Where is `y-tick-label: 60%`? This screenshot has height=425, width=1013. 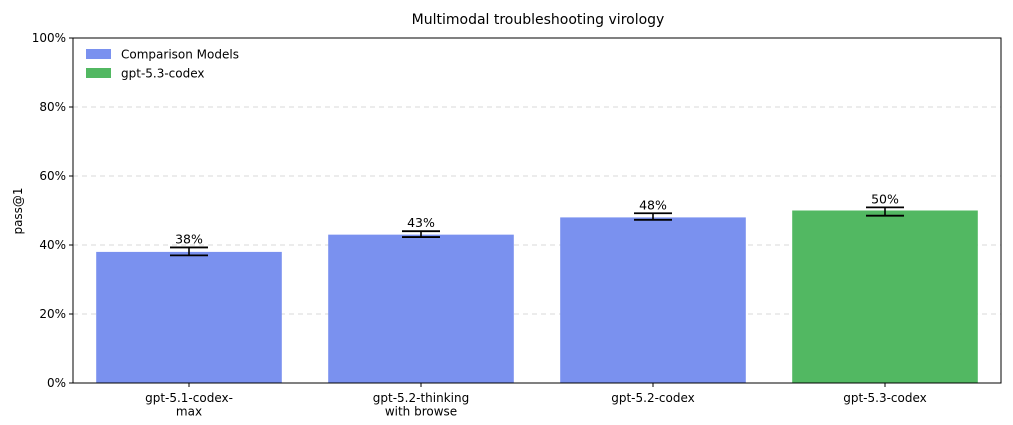
y-tick-label: 60% is located at coordinates (52, 176).